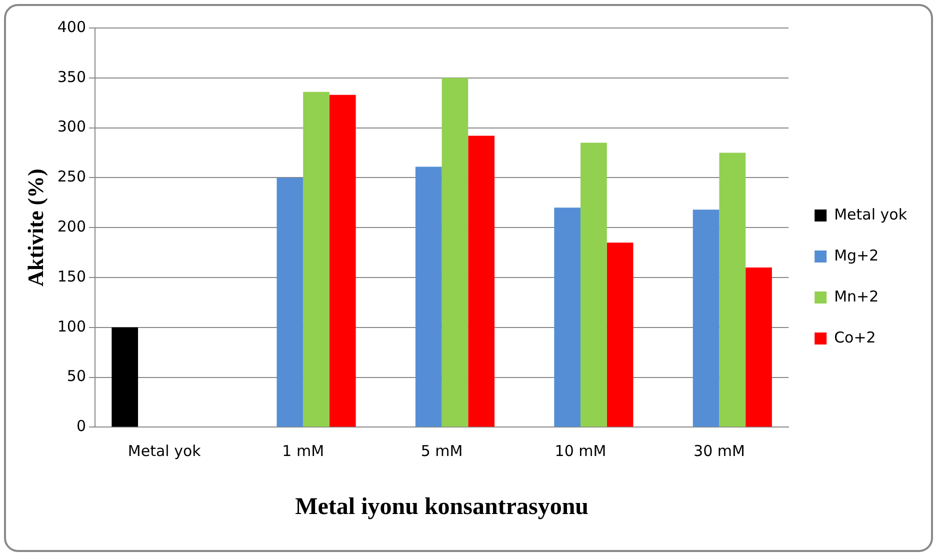 This screenshot has width=937, height=556. I want to click on x-tick-label: 10 mM, so click(580, 451).